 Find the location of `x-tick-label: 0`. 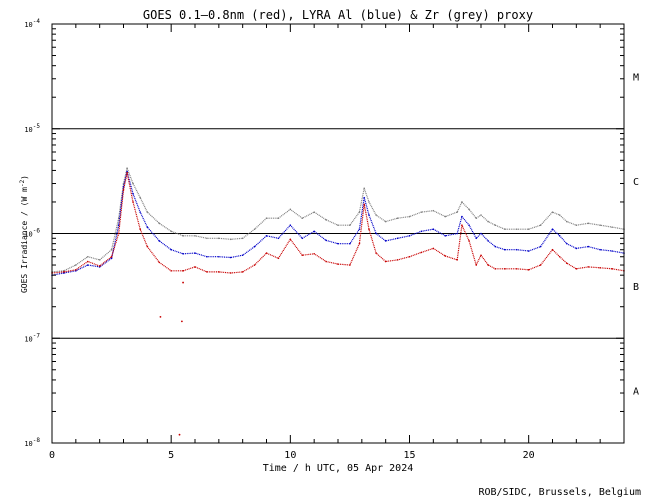

x-tick-label: 0 is located at coordinates (52, 455).